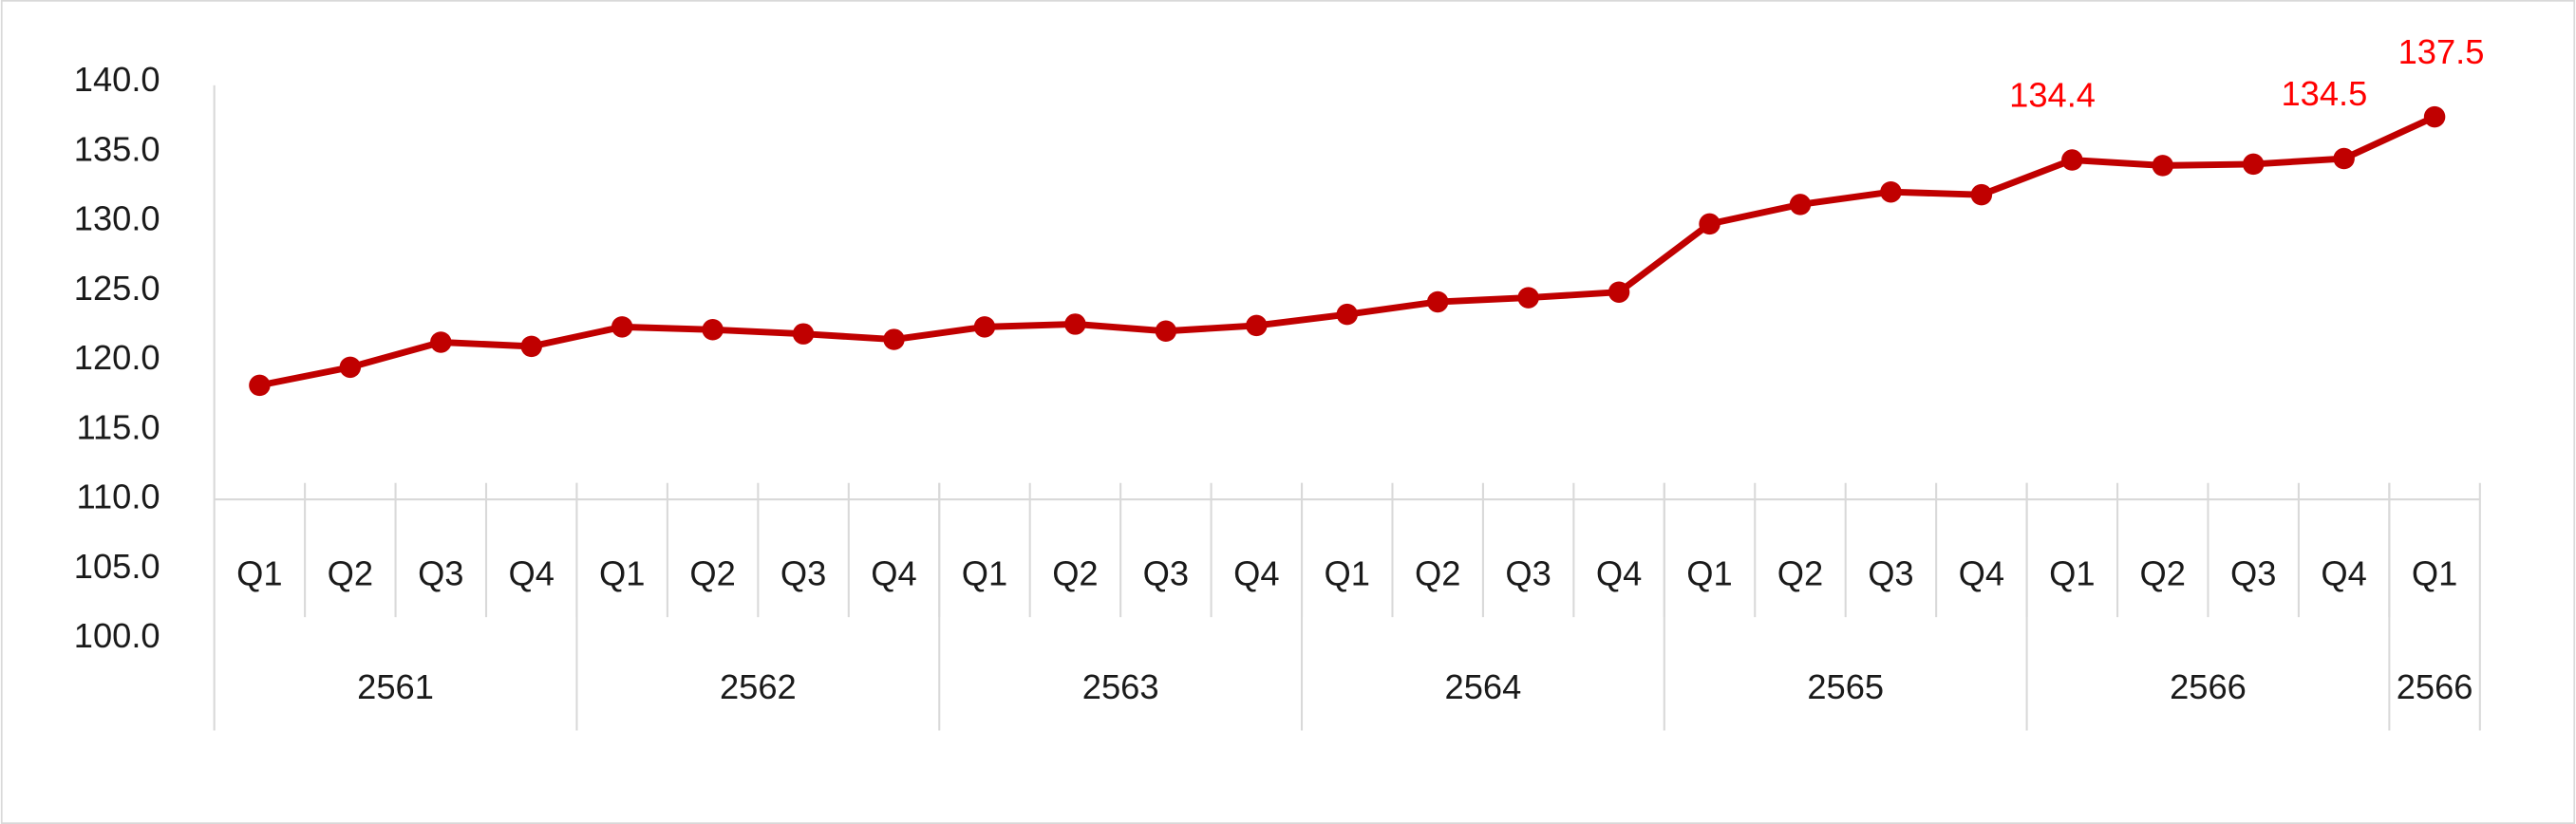 The width and height of the screenshot is (2576, 824). Describe the element at coordinates (117, 218) in the screenshot. I see `y-tick-label: 130.0` at that location.